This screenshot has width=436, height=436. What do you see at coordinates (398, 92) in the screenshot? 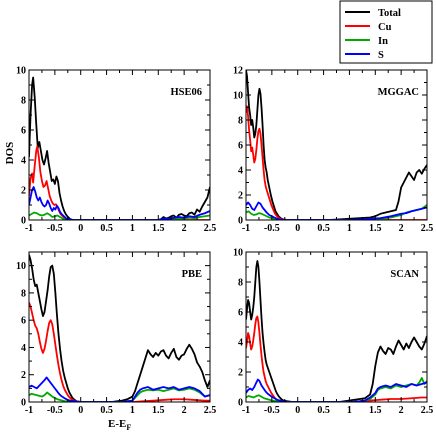
I see `panel-title-mggac: MGGAC` at bounding box center [398, 92].